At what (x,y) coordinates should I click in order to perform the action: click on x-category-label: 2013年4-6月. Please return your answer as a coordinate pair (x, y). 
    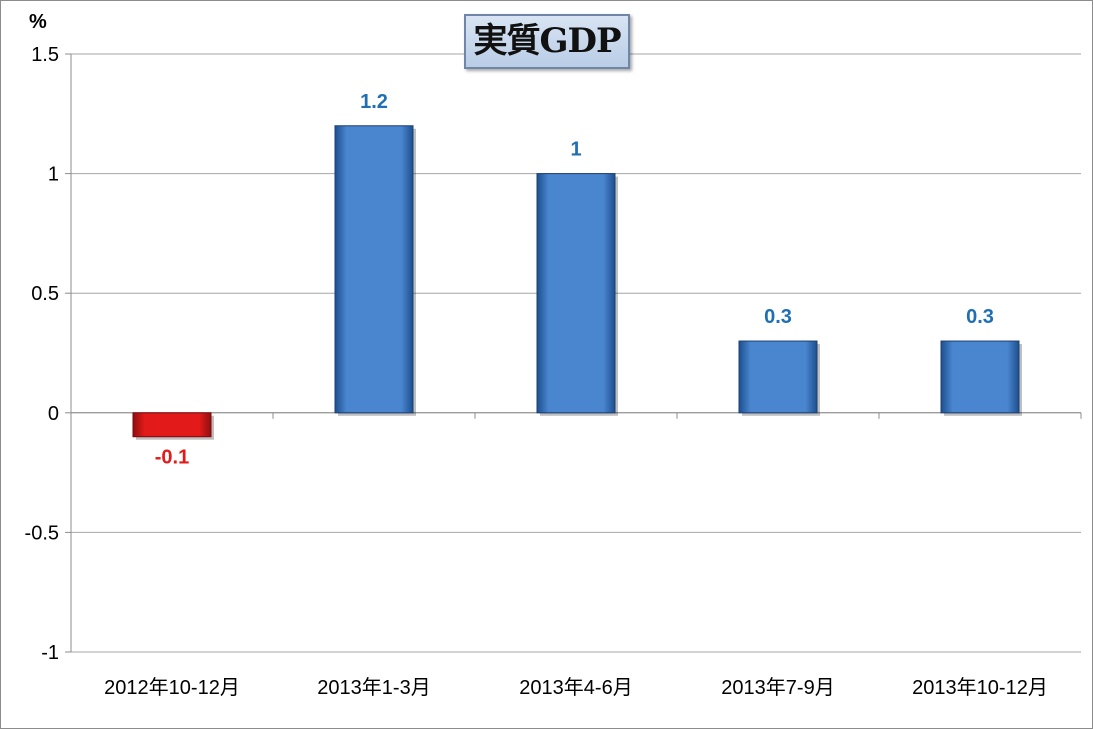
    Looking at the image, I should click on (575, 687).